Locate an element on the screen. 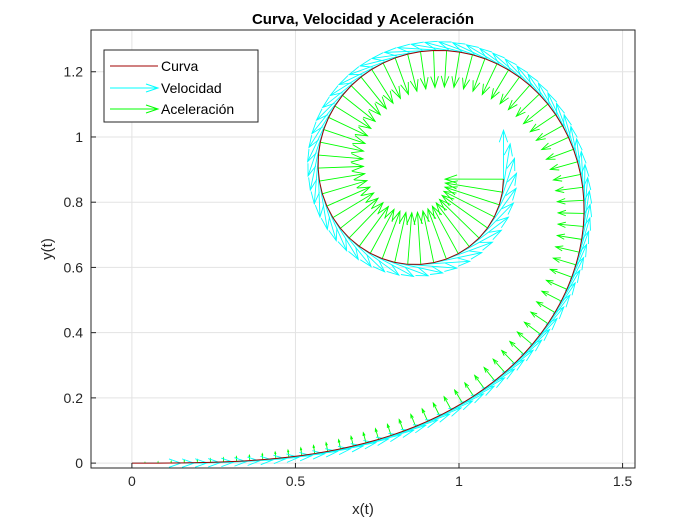 The height and width of the screenshot is (530, 700). y-axis-label: y(t) is located at coordinates (47, 249).